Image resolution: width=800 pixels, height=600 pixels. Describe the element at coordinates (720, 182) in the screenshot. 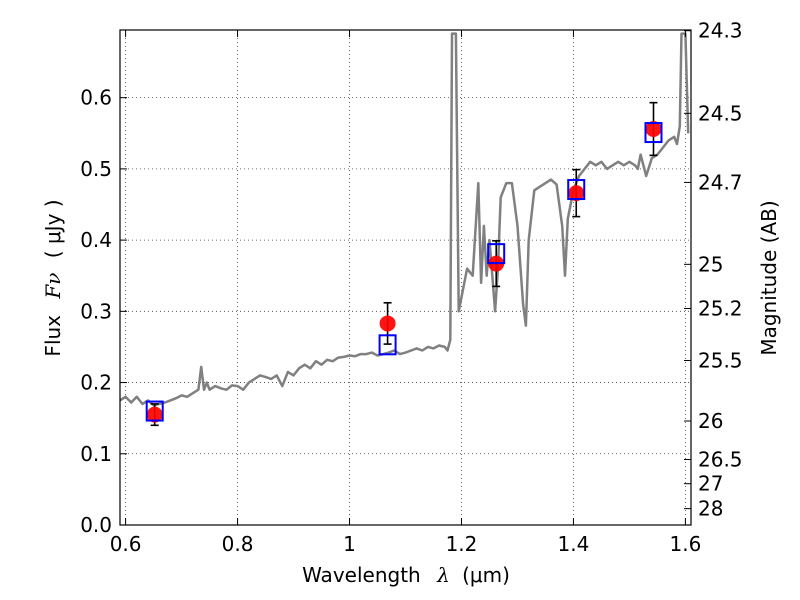

I see `mag-tick-label: 24.7` at that location.